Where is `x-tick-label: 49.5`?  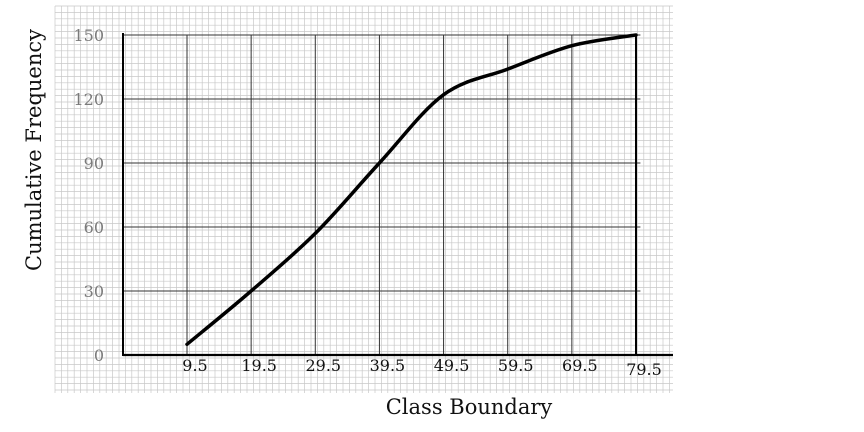 x-tick-label: 49.5 is located at coordinates (452, 365).